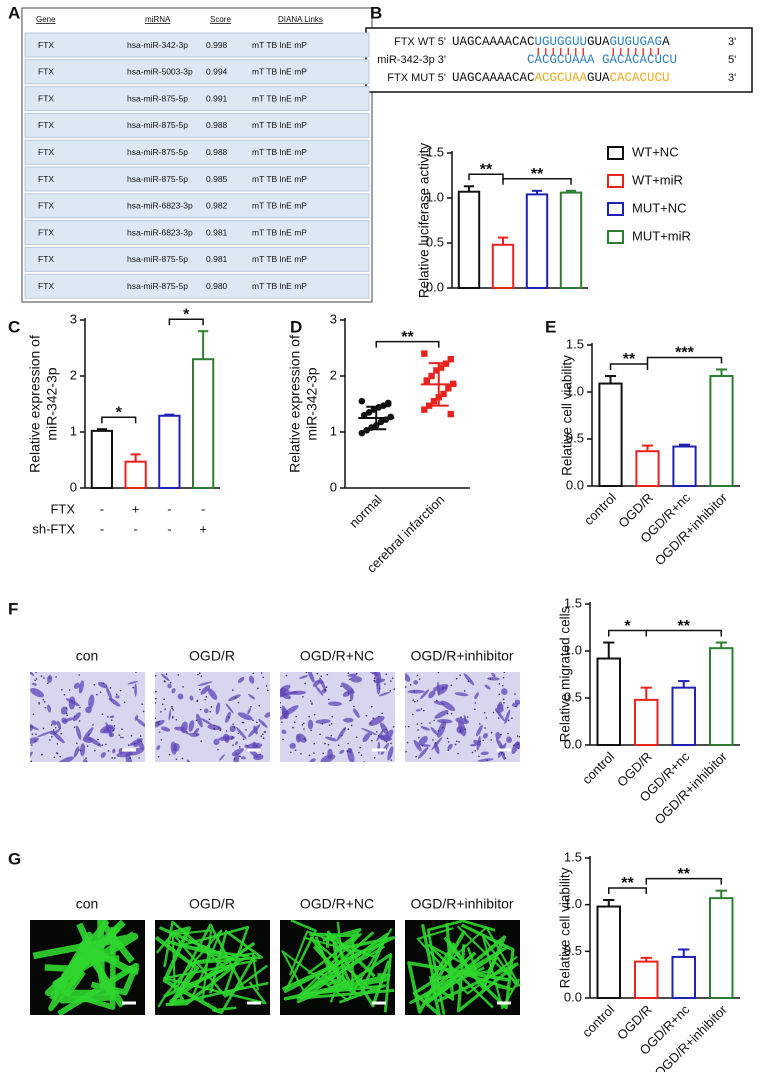 The height and width of the screenshot is (1072, 760). What do you see at coordinates (333, 374) in the screenshot?
I see `y-tick-label: 2` at bounding box center [333, 374].